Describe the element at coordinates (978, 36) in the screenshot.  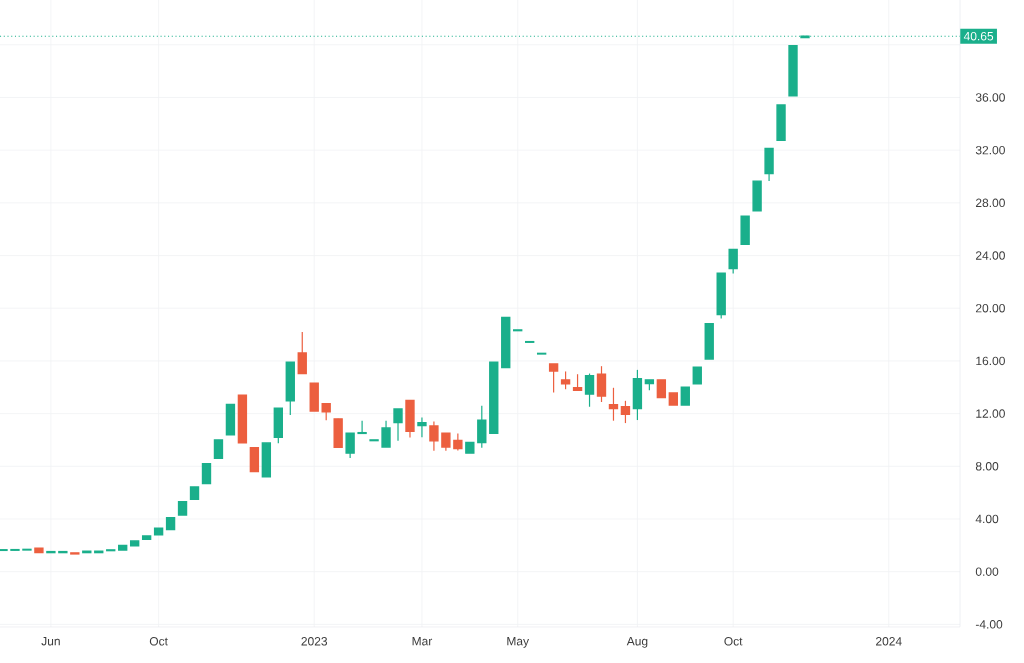
I see `ref-line-label: 40.65` at that location.